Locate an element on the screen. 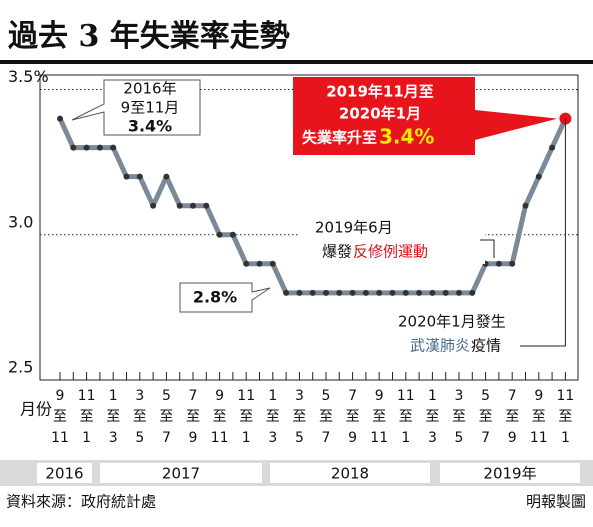  y-tick-label: 2.5 is located at coordinates (20, 367).